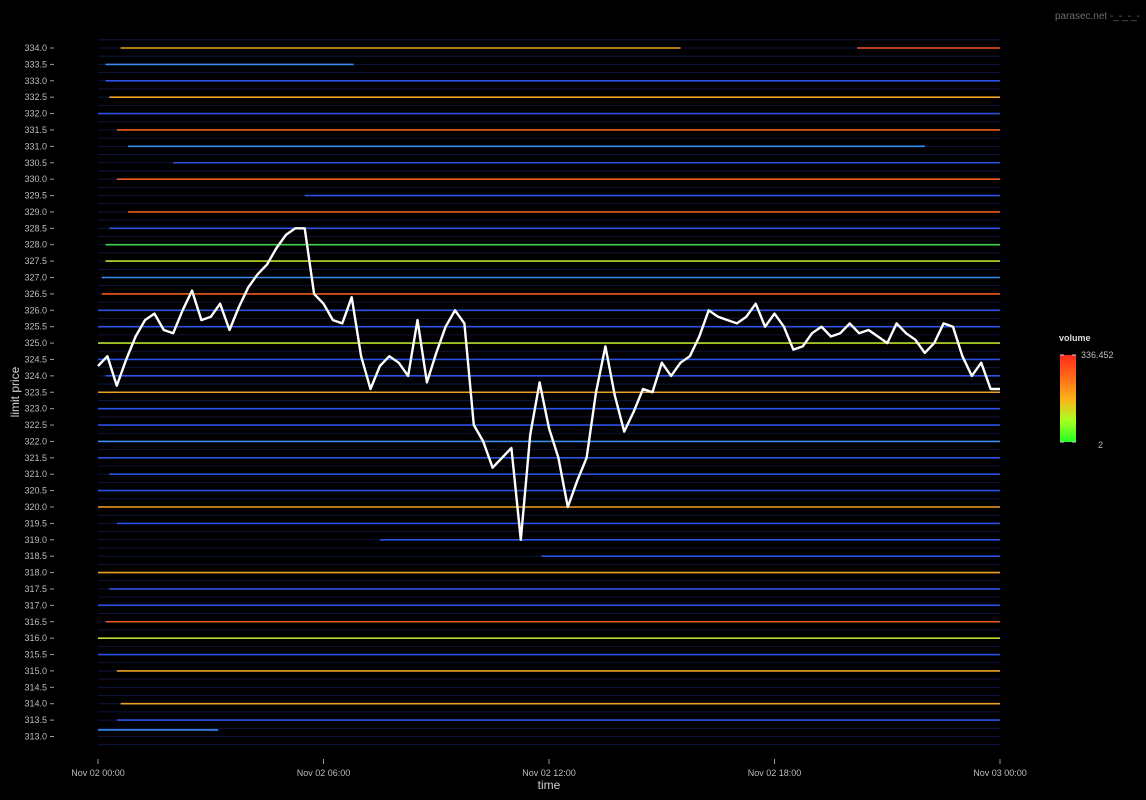 The width and height of the screenshot is (1146, 800). What do you see at coordinates (1100, 445) in the screenshot?
I see `legend-min-label: 2` at bounding box center [1100, 445].